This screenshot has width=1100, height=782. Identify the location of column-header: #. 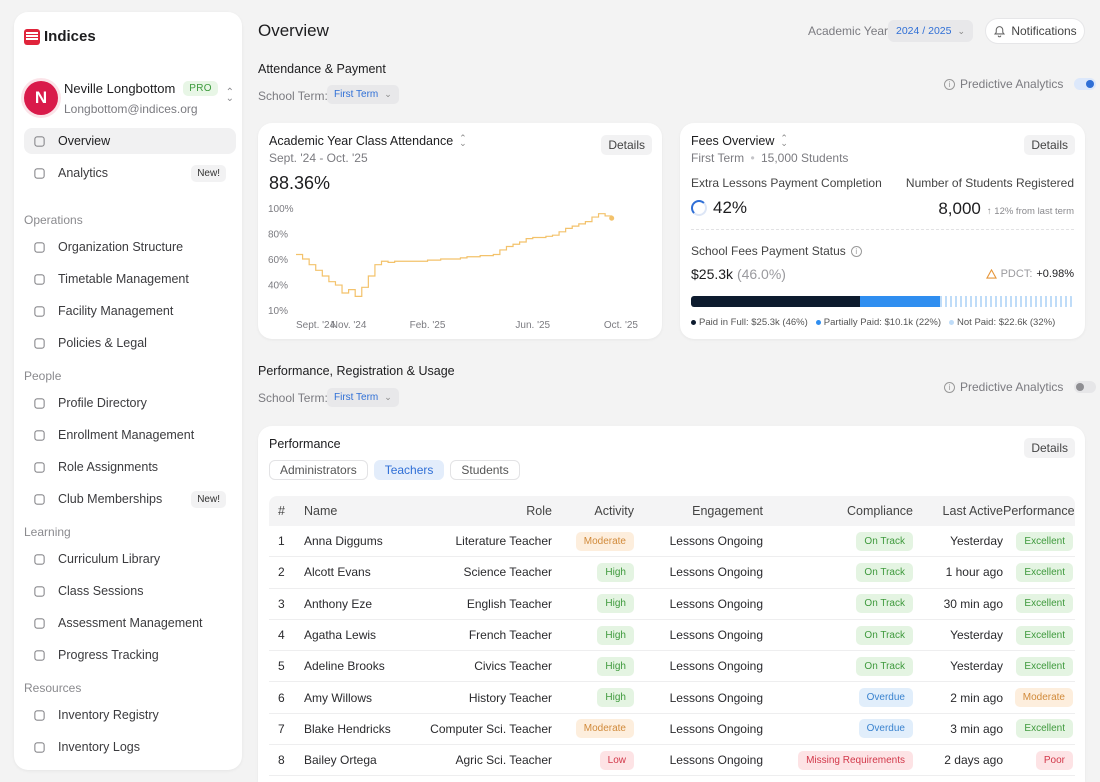
(281, 511).